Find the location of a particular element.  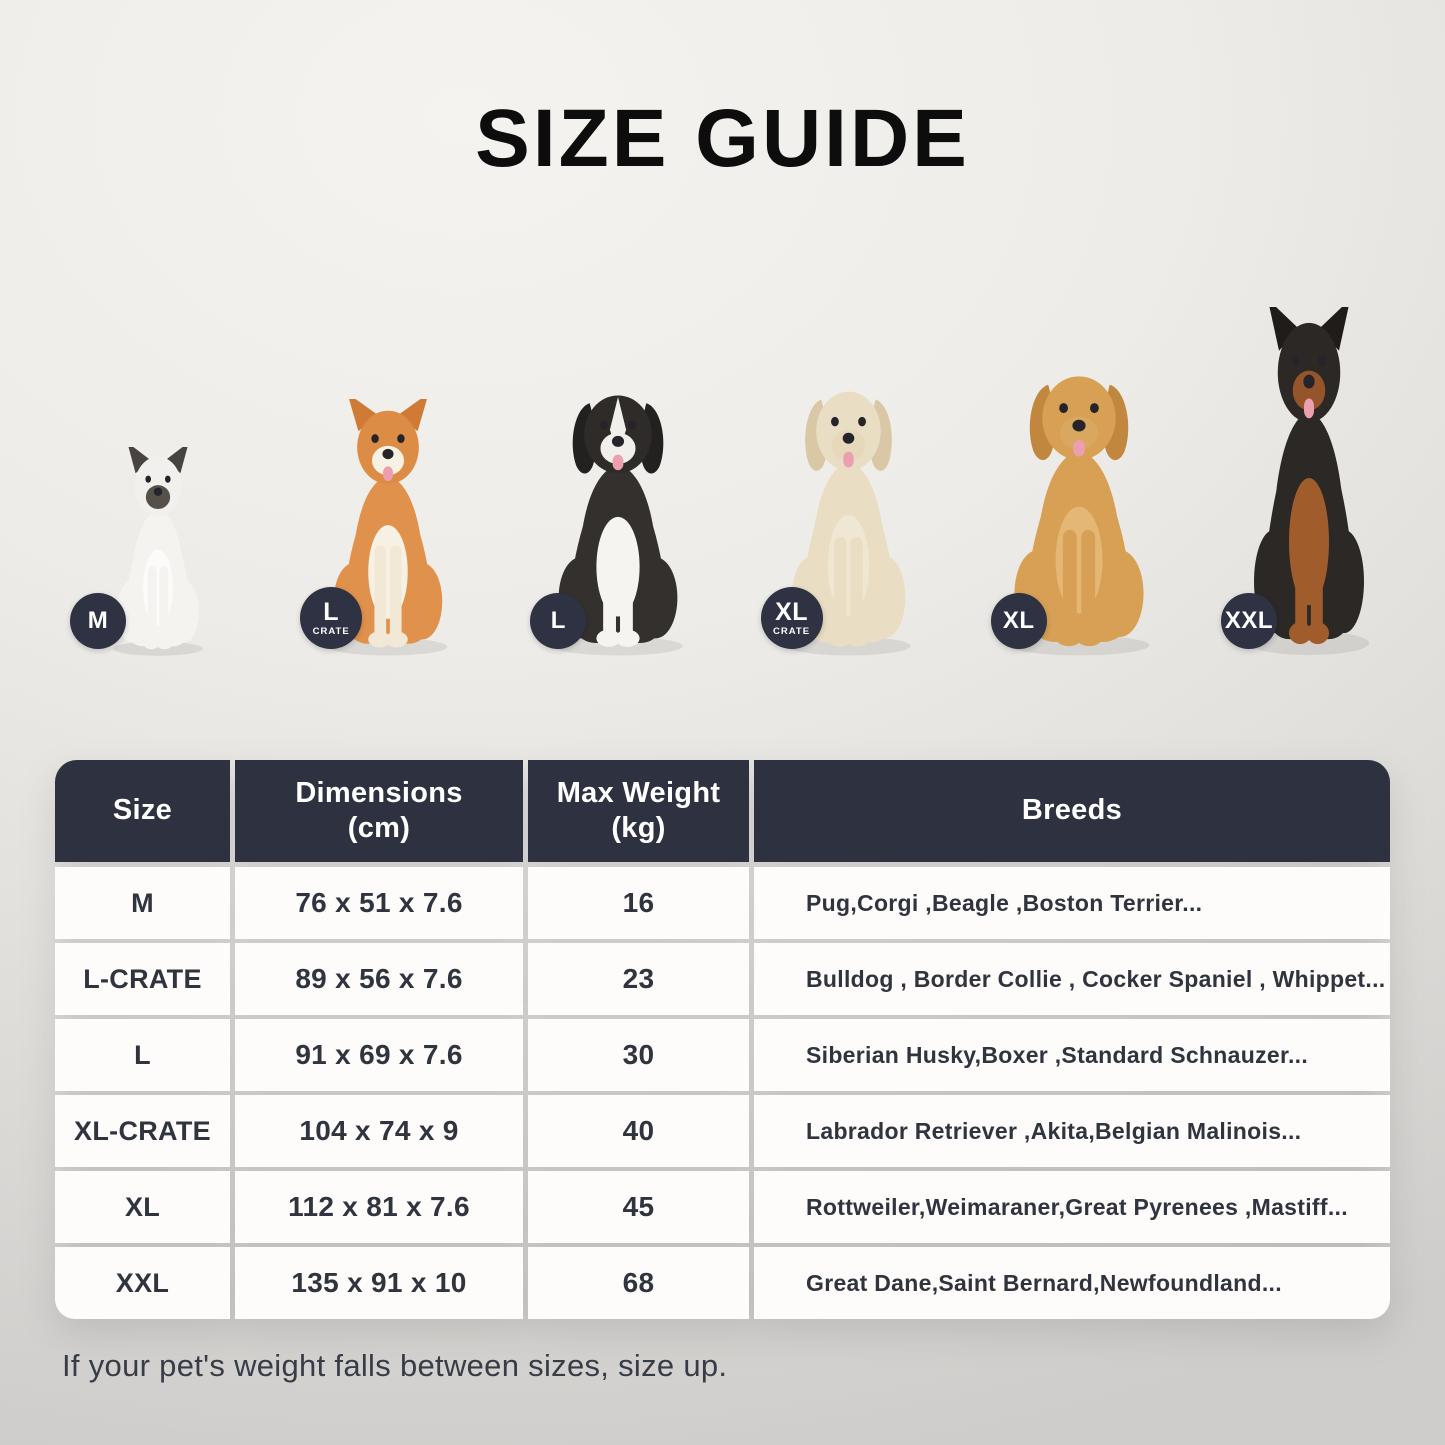

size-badge: M is located at coordinates (98, 621).